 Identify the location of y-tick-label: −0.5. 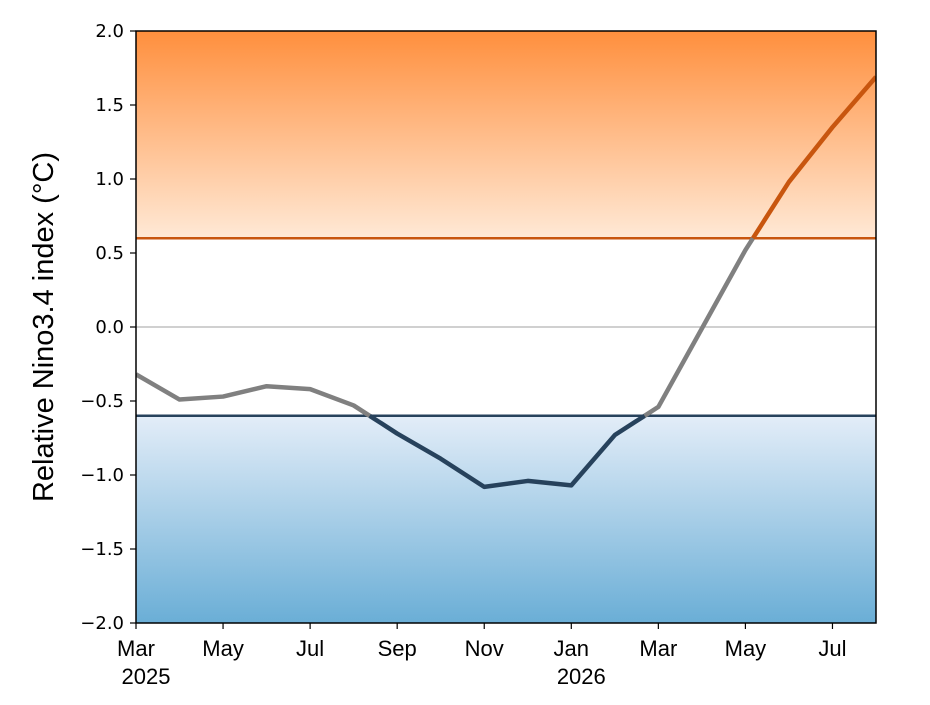
(102, 401).